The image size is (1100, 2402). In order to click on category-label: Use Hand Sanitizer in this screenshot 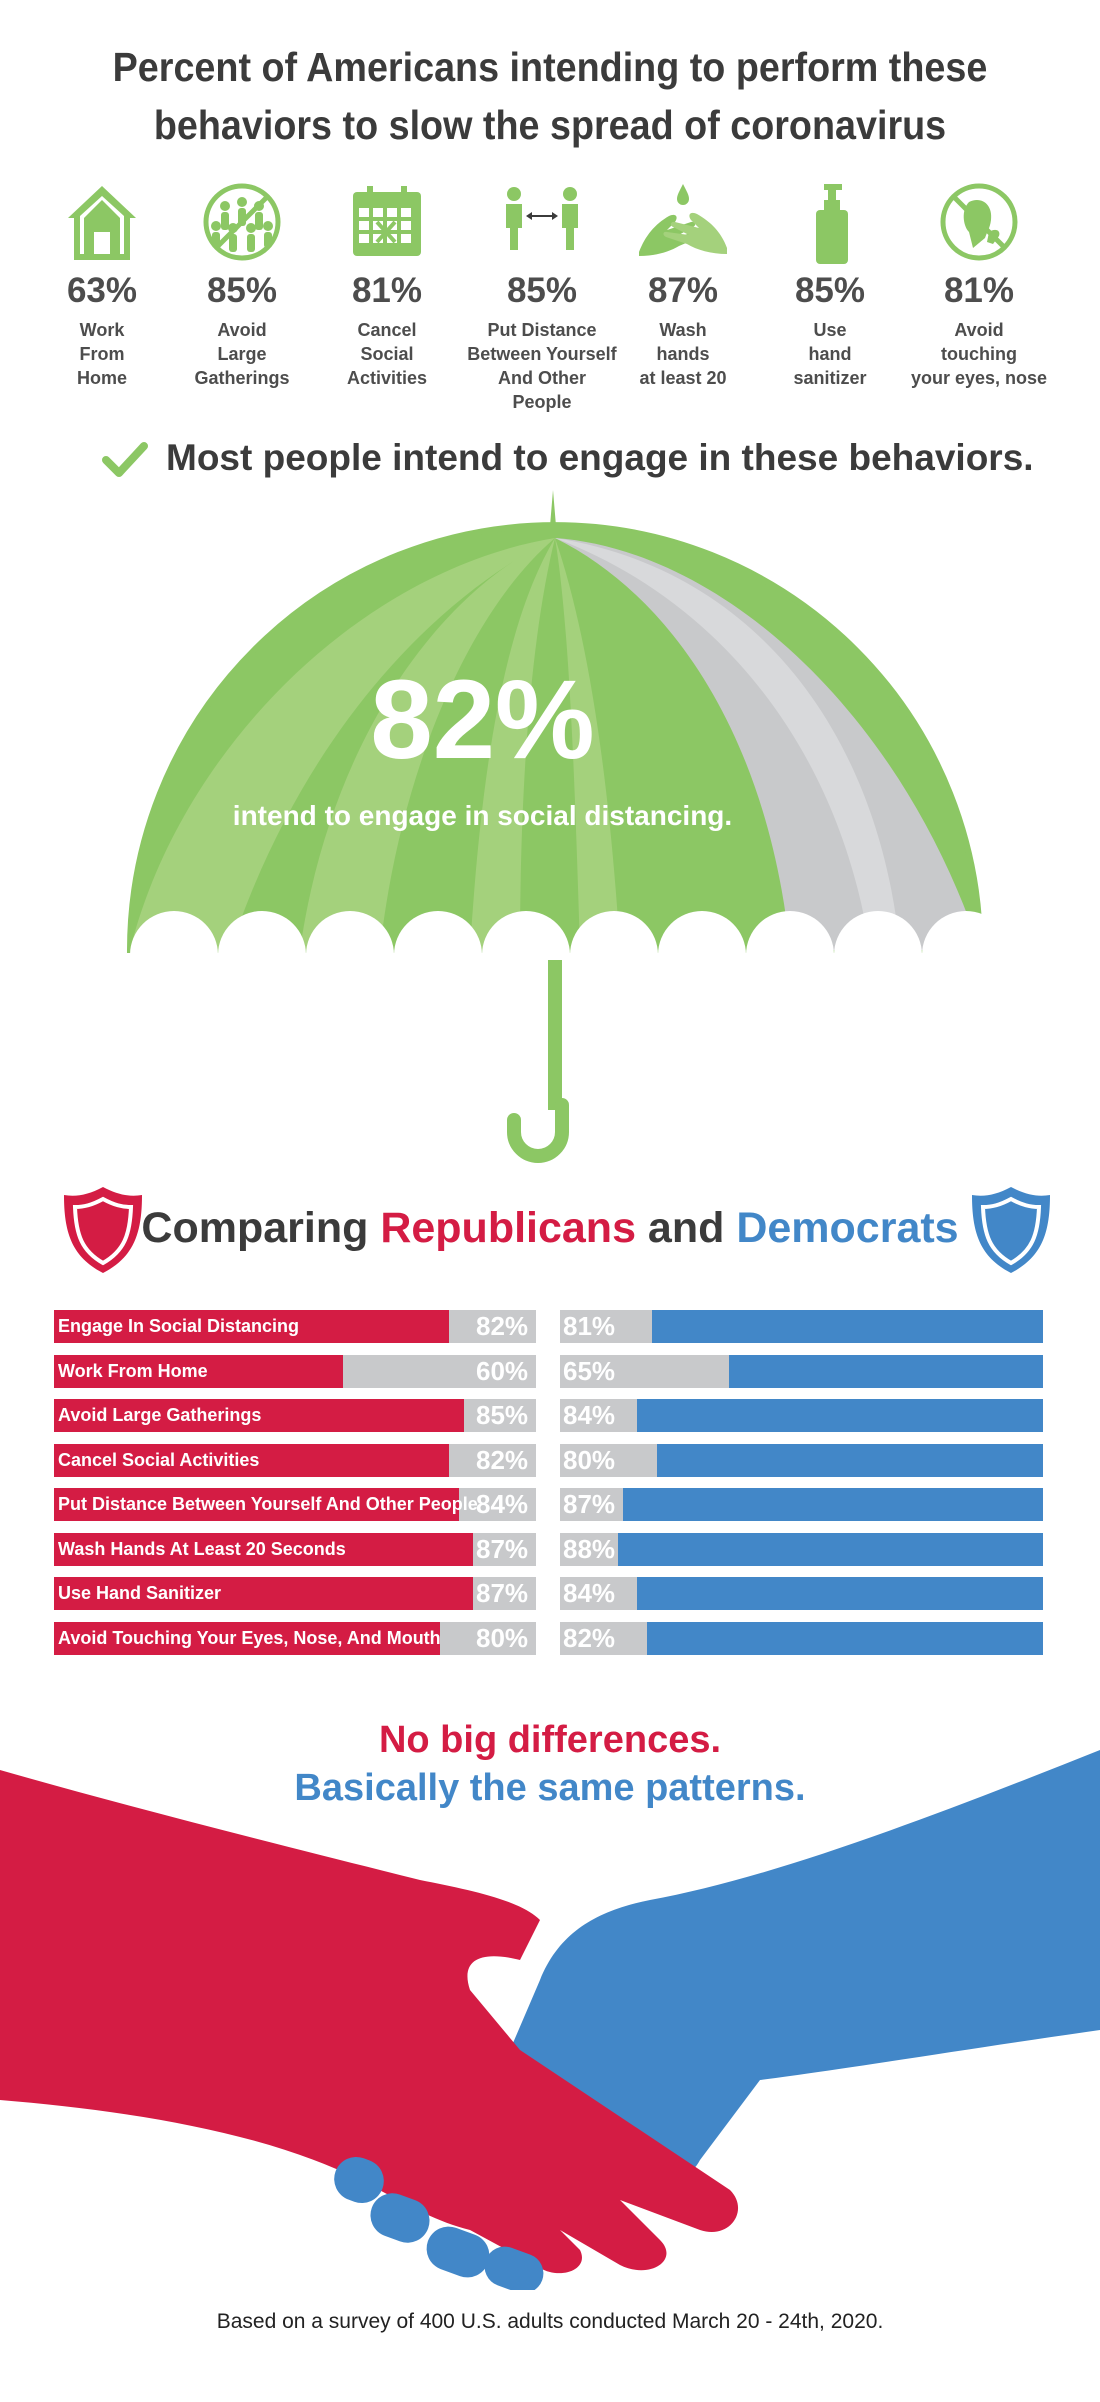, I will do `click(140, 1593)`.